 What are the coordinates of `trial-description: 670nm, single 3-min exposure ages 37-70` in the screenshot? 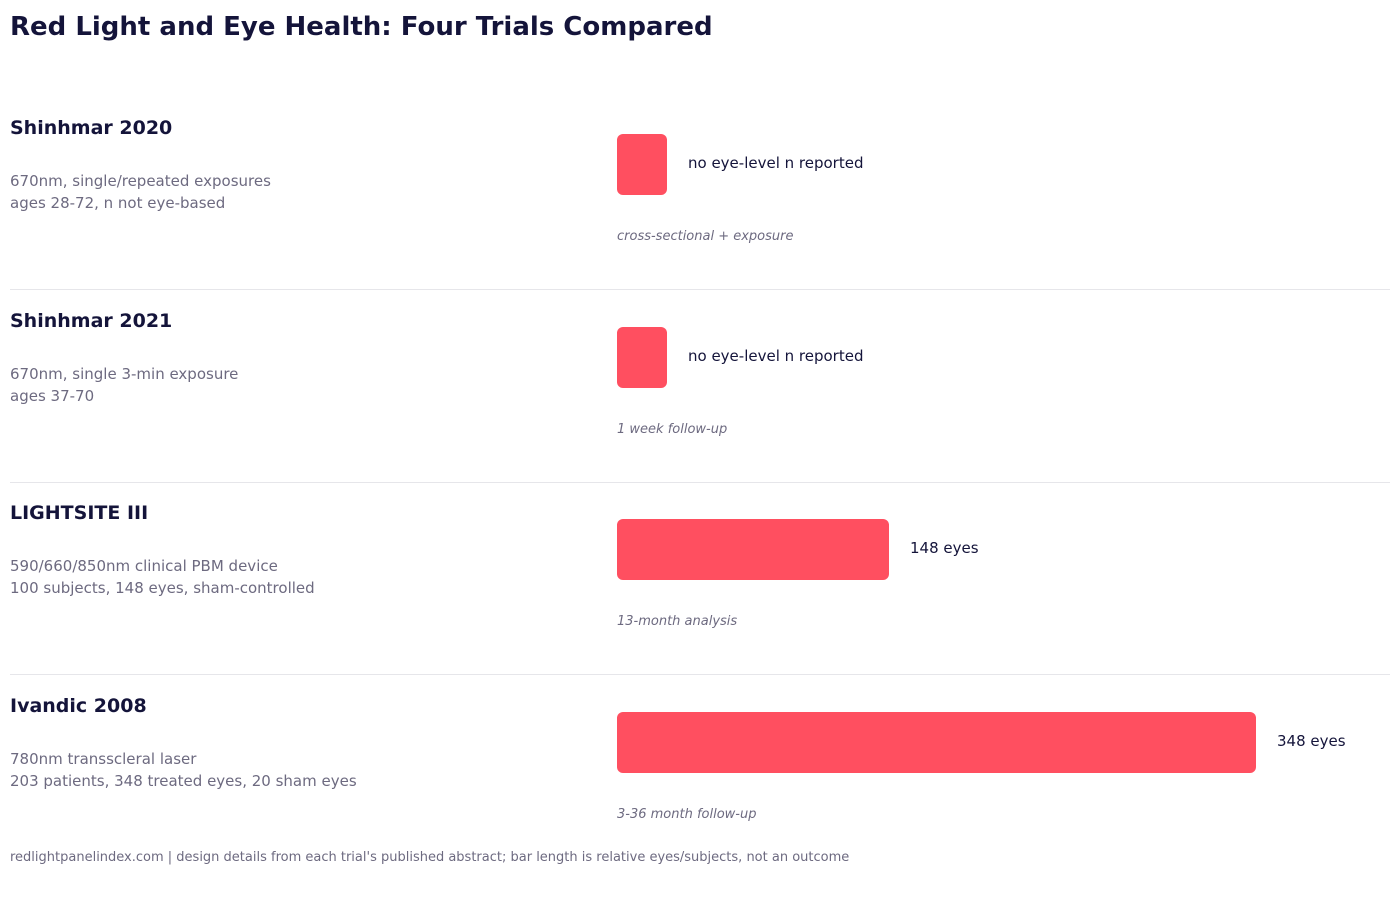 It's located at (124, 385).